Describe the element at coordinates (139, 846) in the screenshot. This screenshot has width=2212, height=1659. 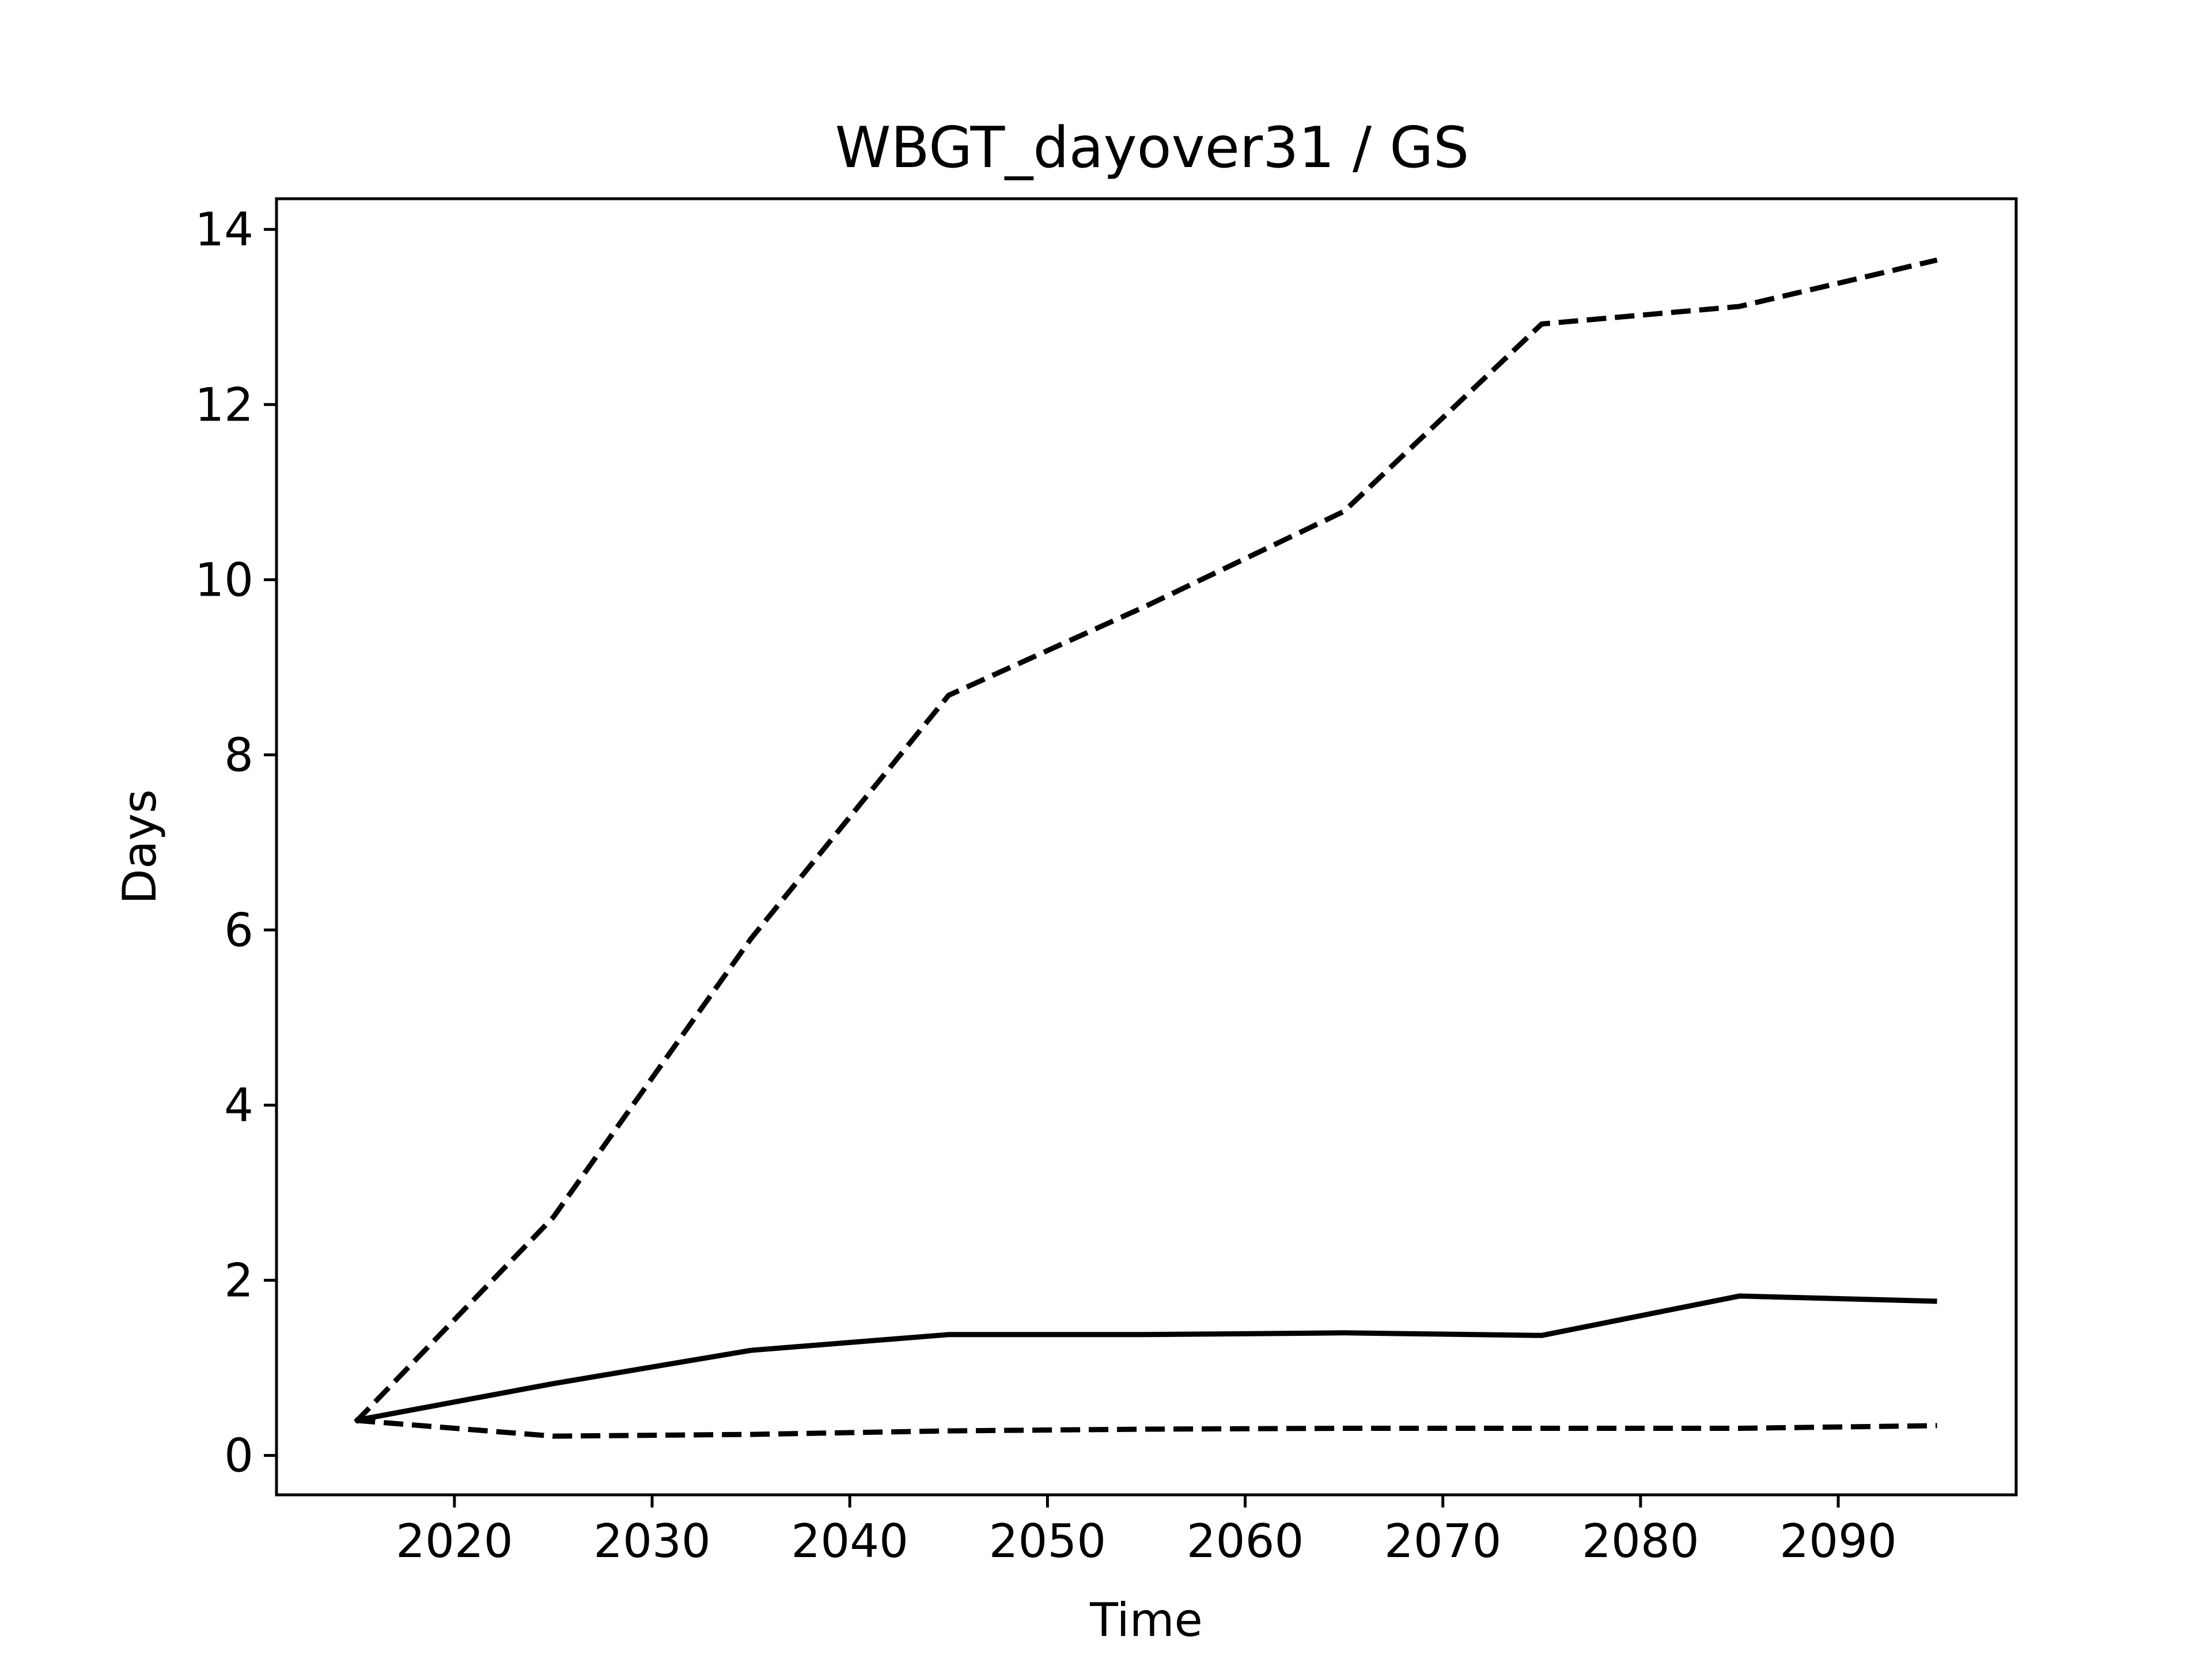
I see `y-axis-label: Days` at that location.